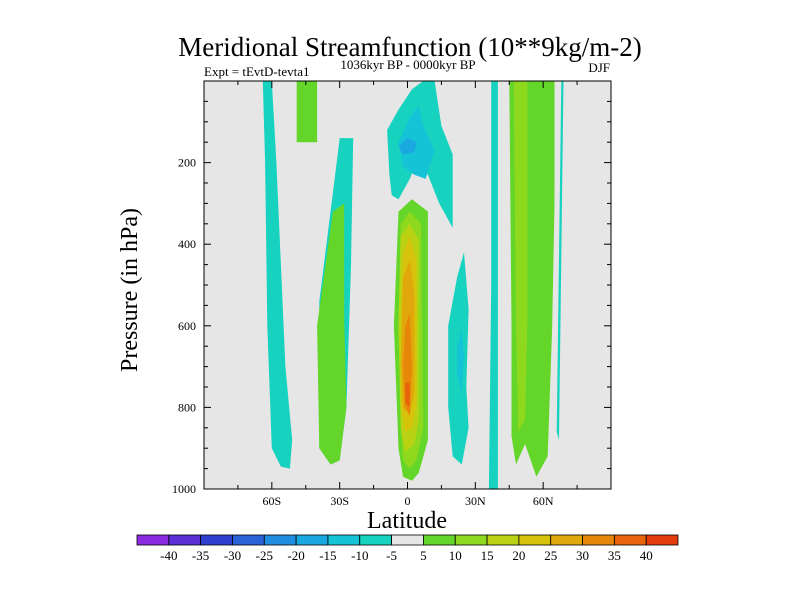  Describe the element at coordinates (187, 244) in the screenshot. I see `y-tick-label: 400` at that location.